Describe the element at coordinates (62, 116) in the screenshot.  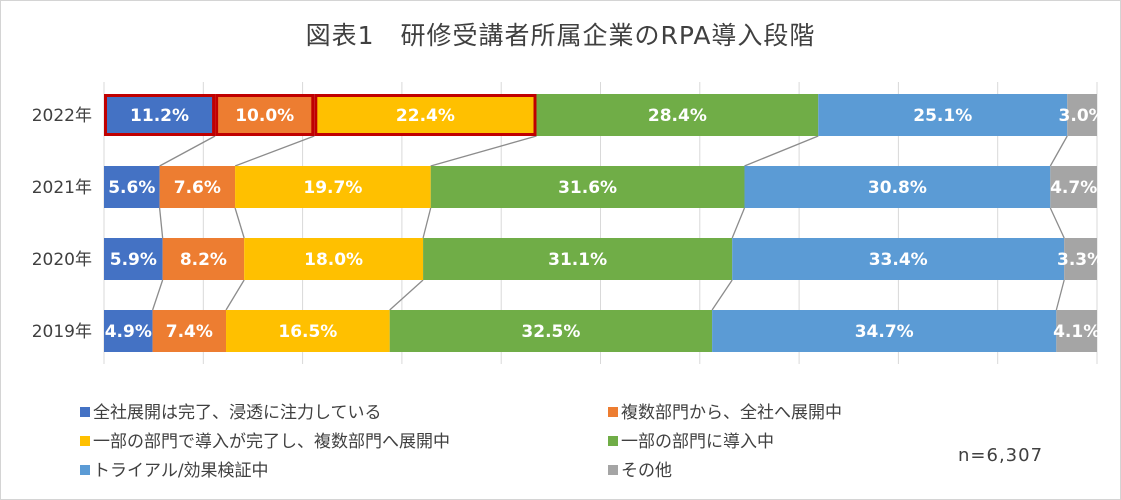
I see `category-tick-label: 2022年` at that location.